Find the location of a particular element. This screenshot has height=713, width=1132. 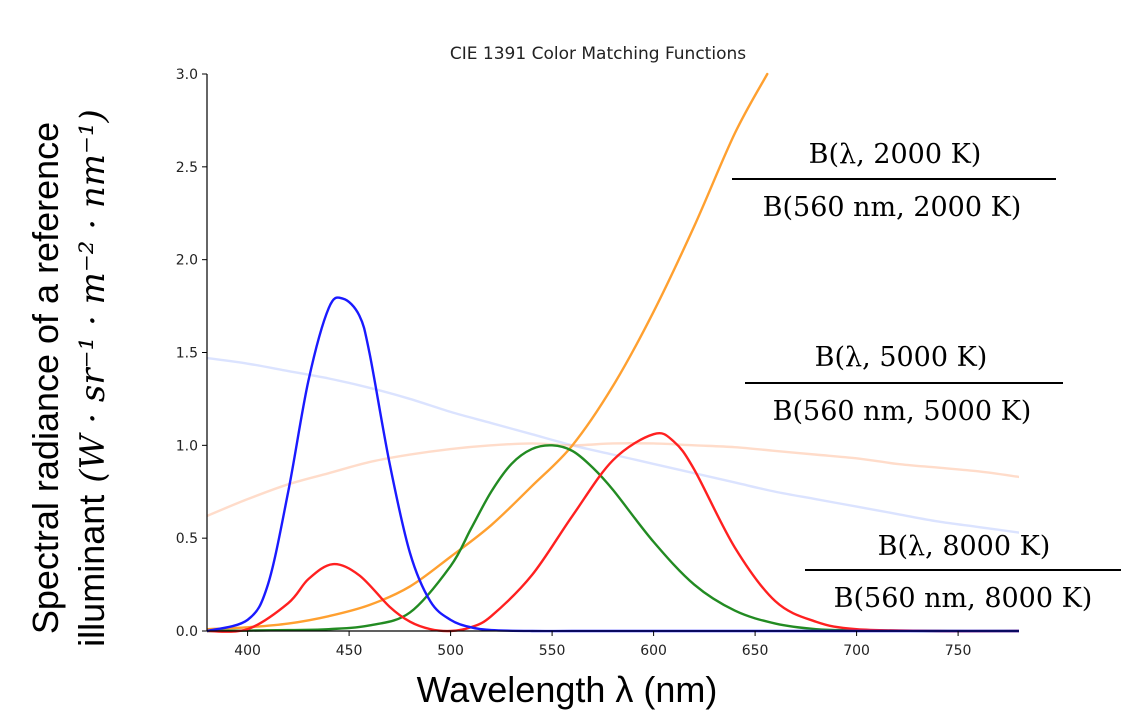

annotation-2000k-numerator: B(λ, 2000 K) is located at coordinates (895, 154).